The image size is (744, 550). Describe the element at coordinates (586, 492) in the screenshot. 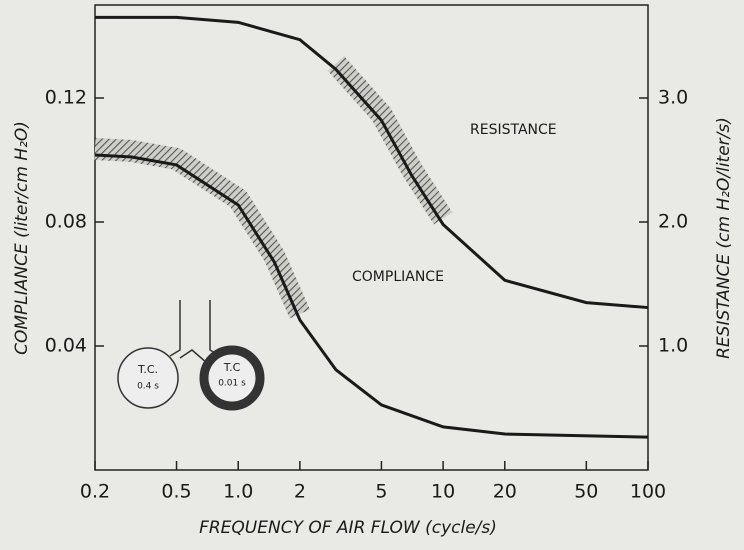

I see `x-tick-label: 50` at that location.